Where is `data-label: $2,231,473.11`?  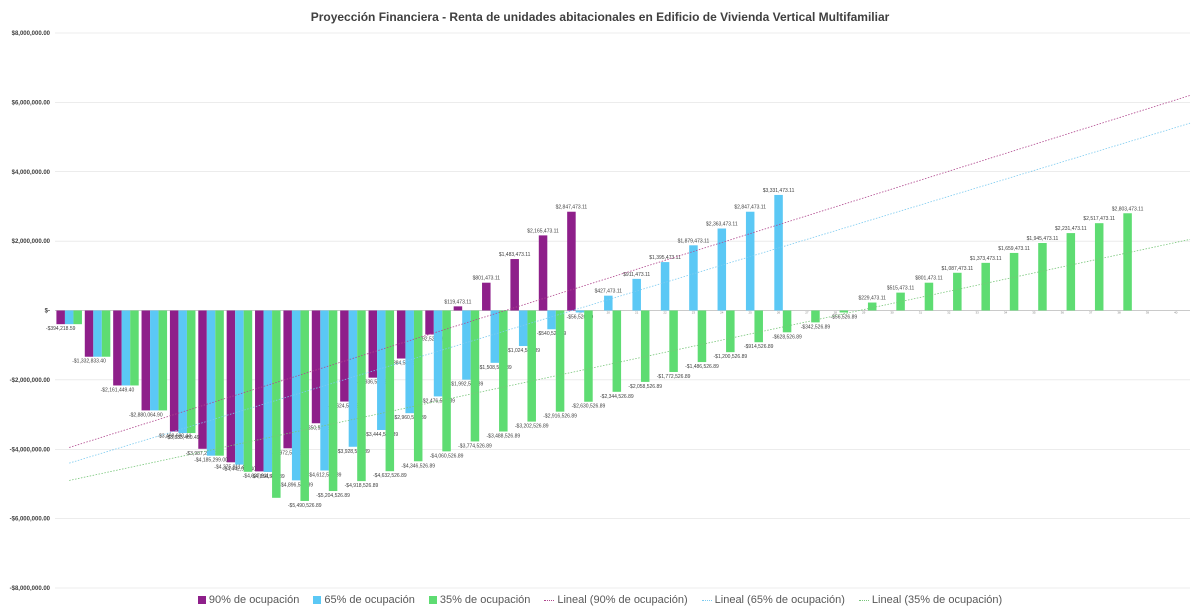
data-label: $2,231,473.11 is located at coordinates (1071, 229).